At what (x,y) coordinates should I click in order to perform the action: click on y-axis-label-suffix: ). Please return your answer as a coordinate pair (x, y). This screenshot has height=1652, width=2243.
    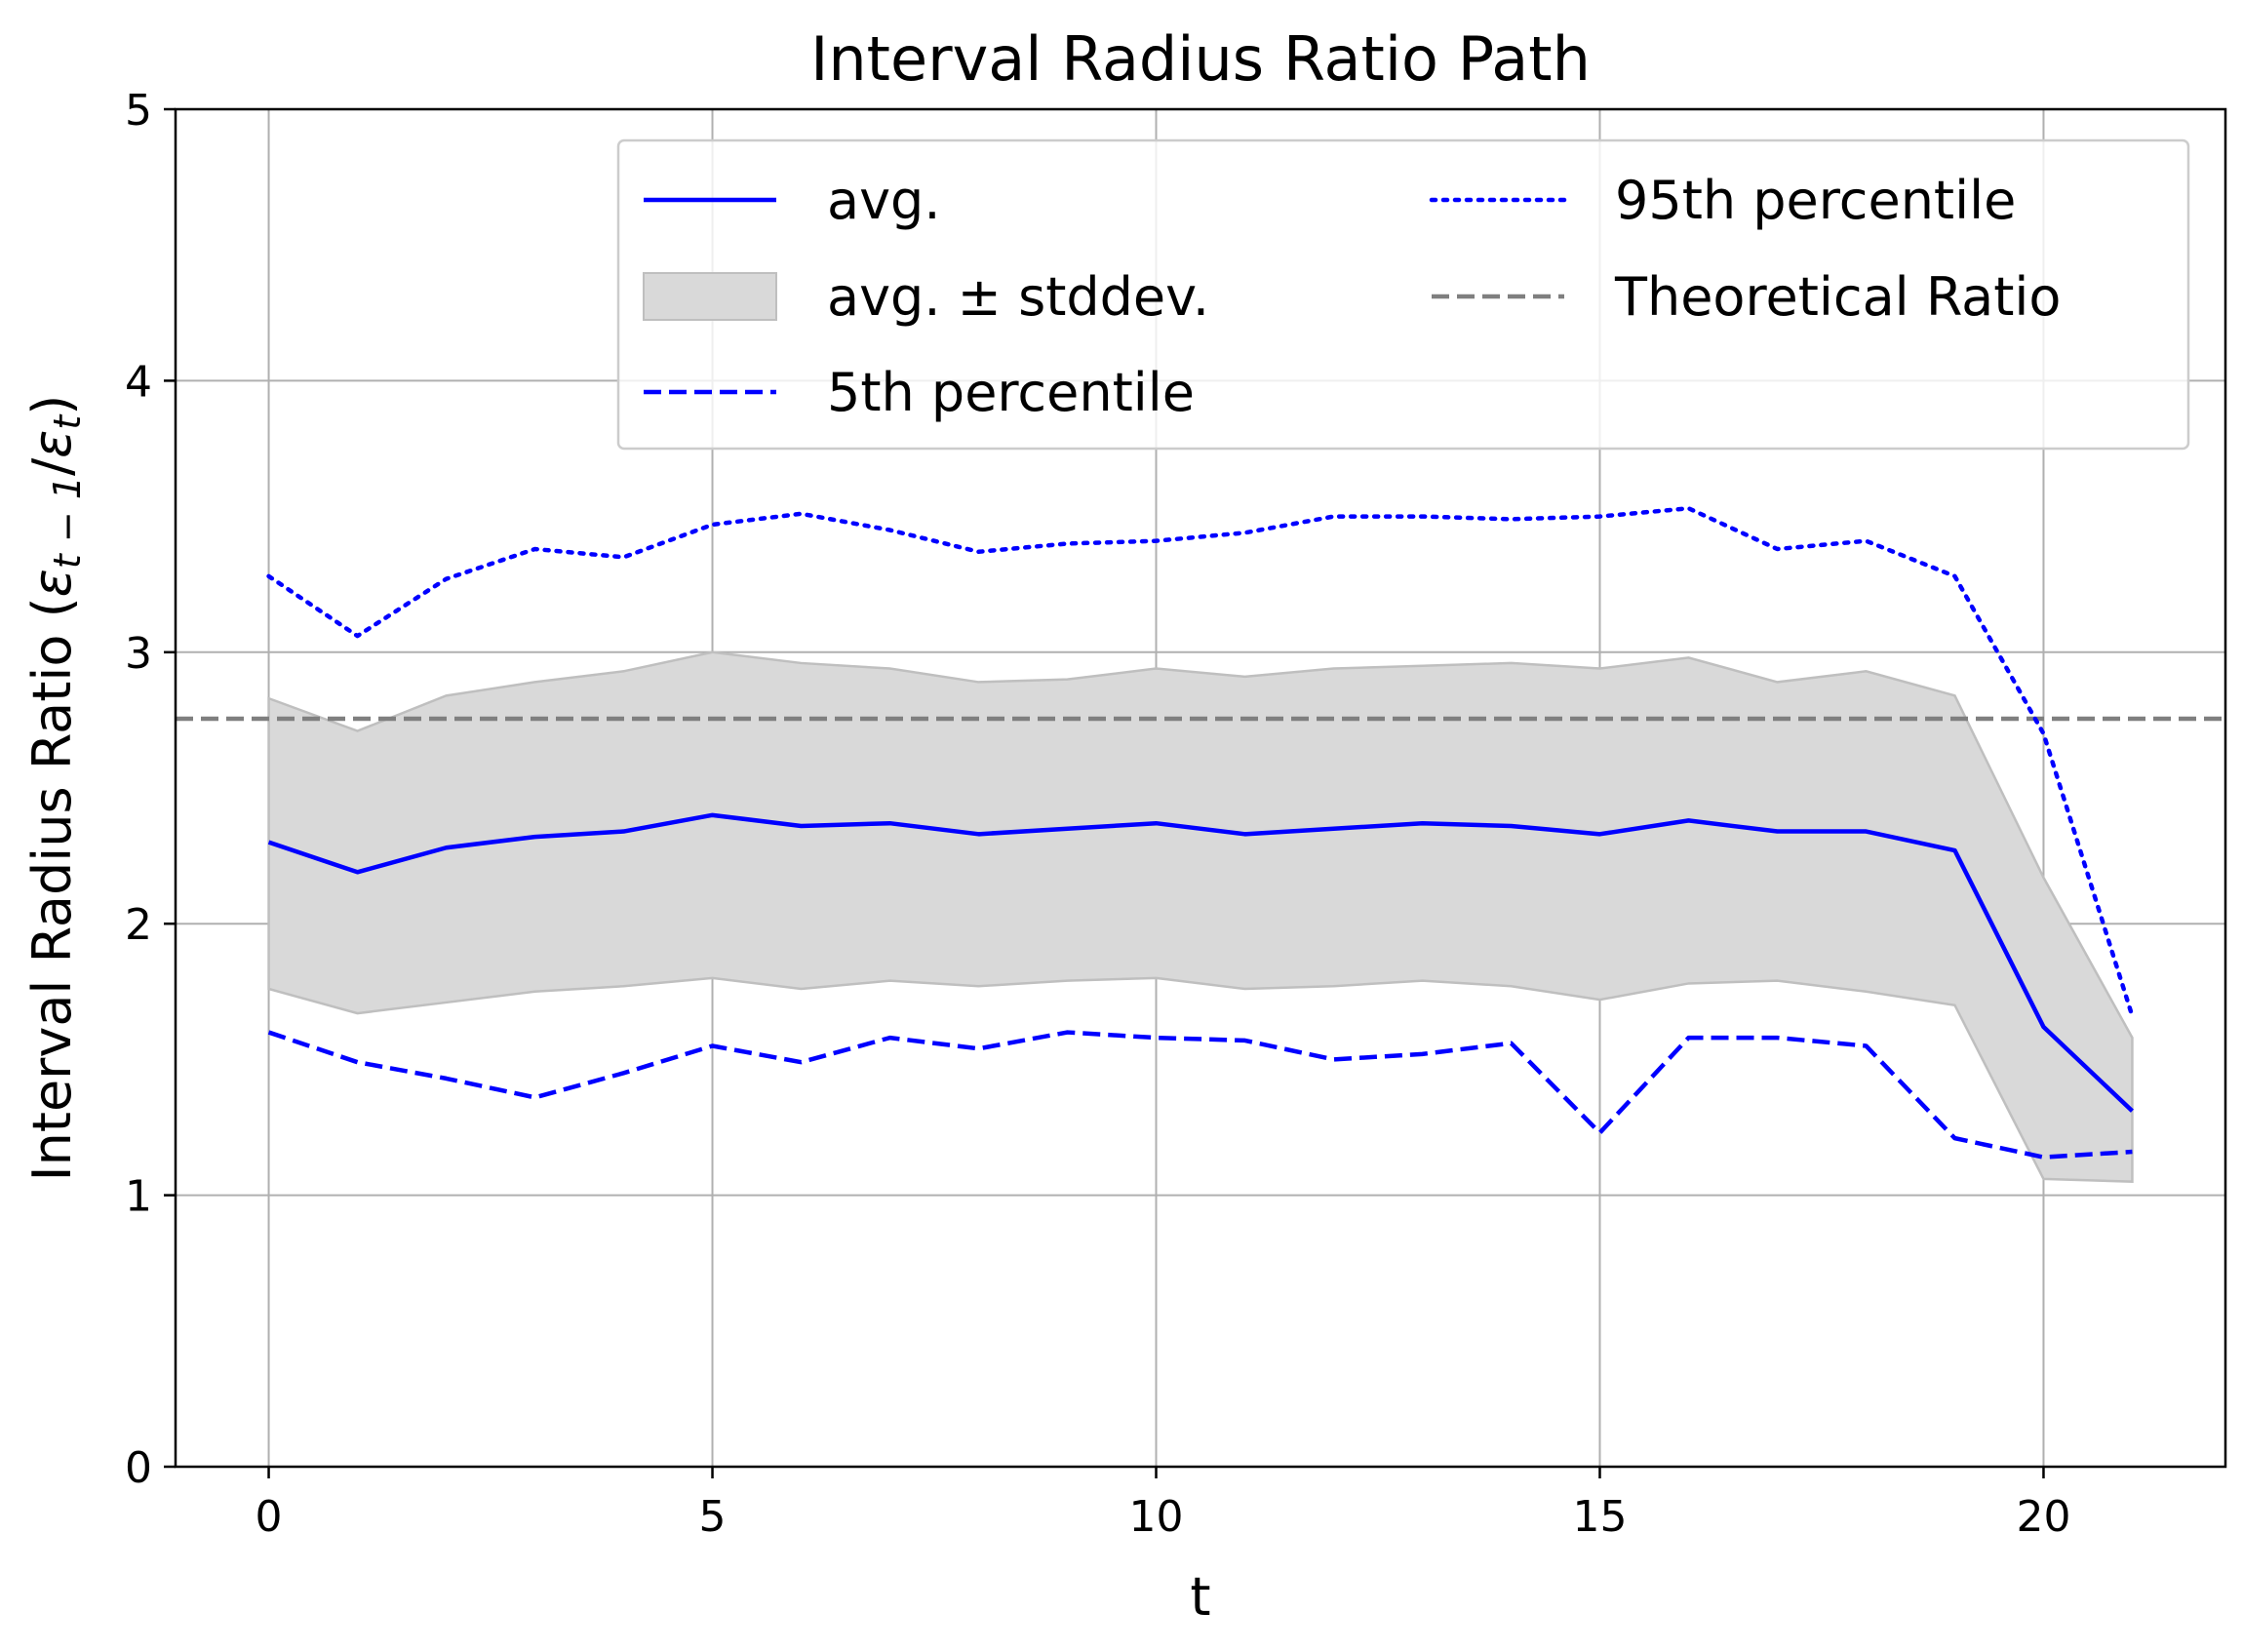
    Looking at the image, I should click on (52, 405).